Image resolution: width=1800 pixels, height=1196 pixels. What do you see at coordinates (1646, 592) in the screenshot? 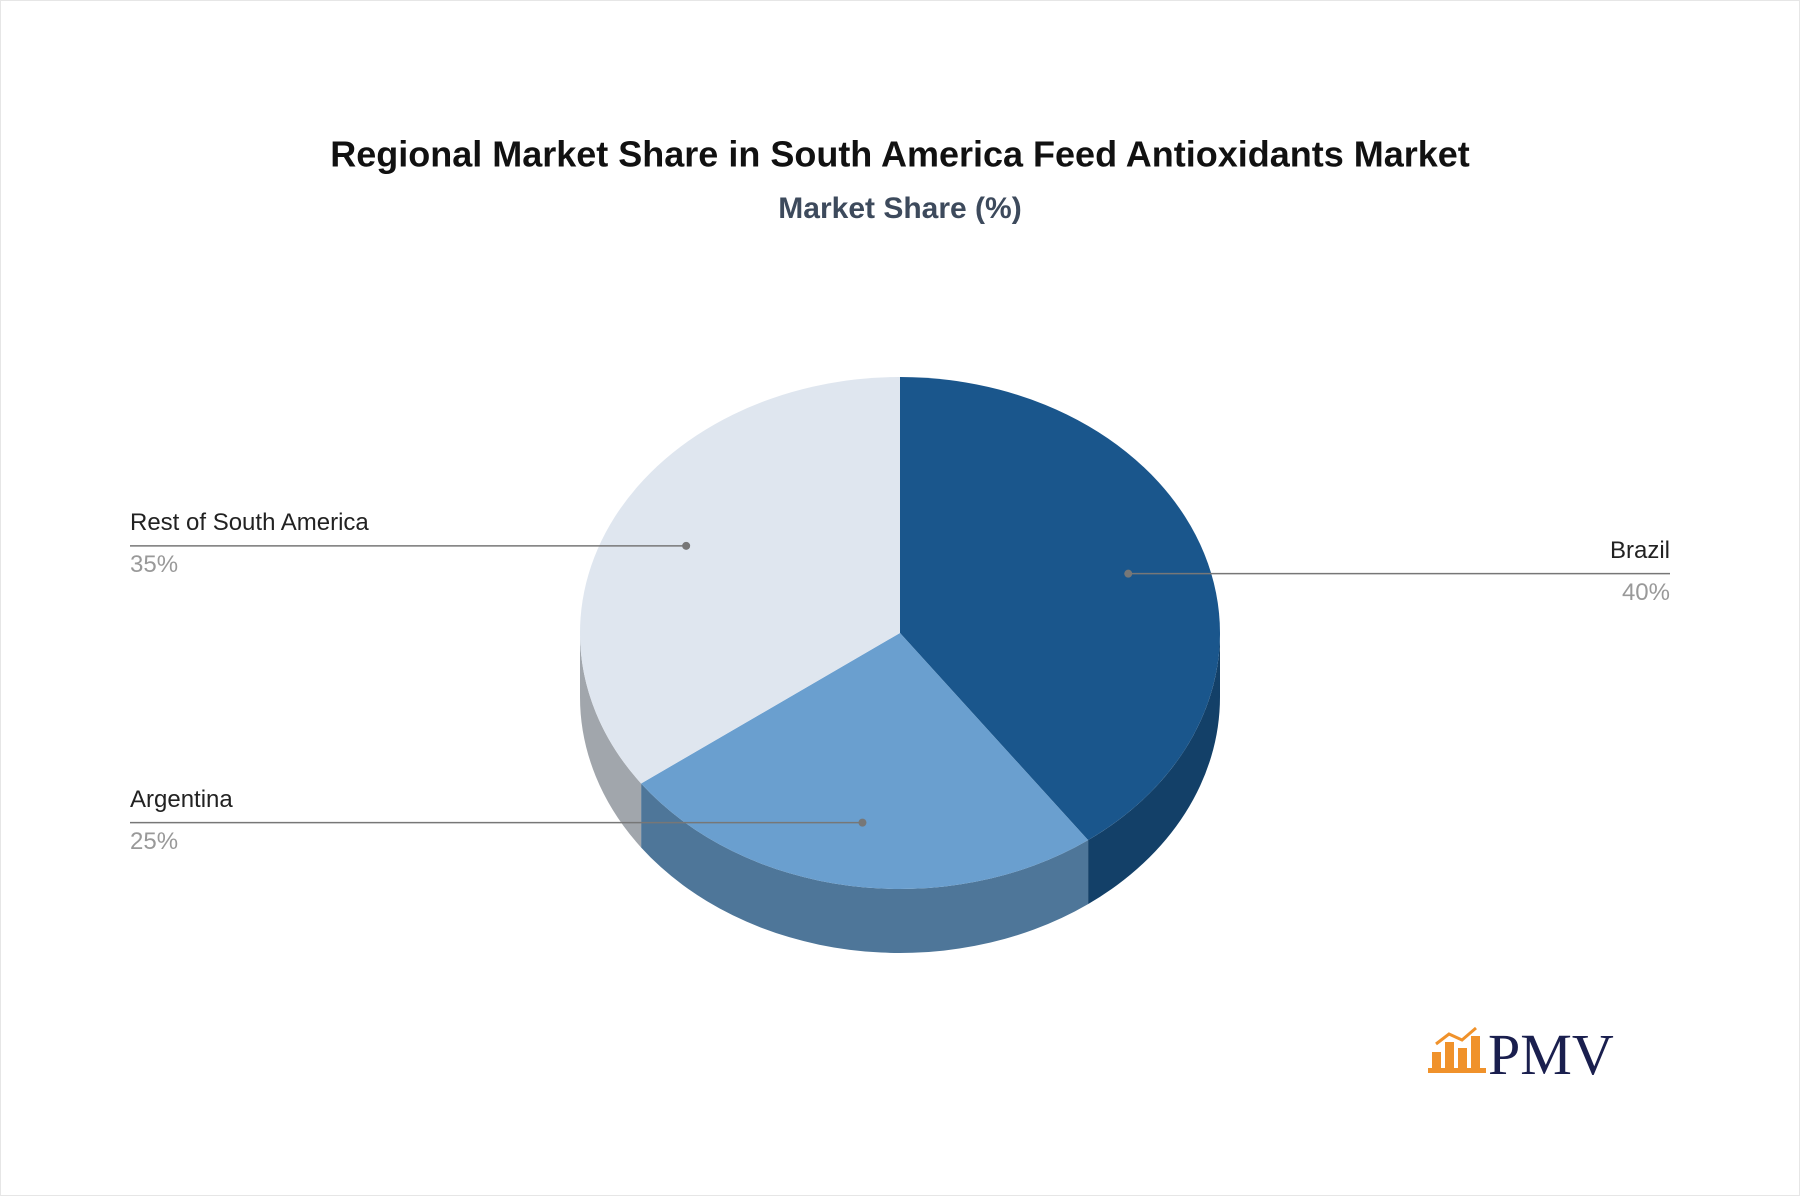
I see `slice-value-label: 40%` at bounding box center [1646, 592].